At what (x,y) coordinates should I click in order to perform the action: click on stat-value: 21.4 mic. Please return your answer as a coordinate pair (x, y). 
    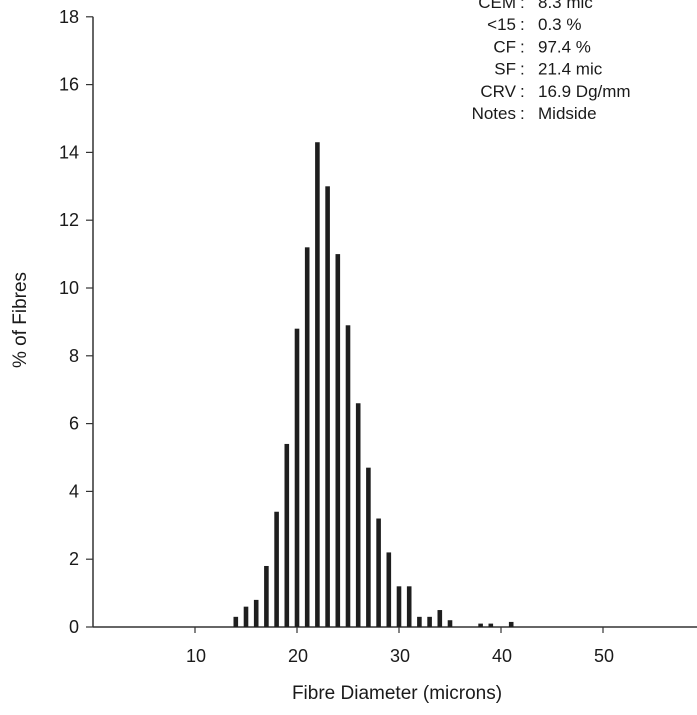
    Looking at the image, I should click on (570, 69).